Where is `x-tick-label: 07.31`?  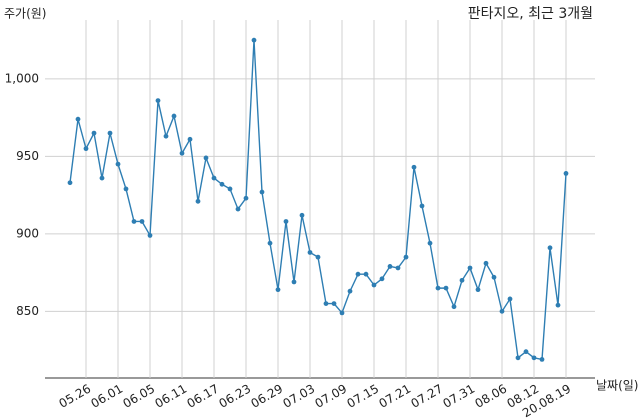
x-tick-label: 07.31 is located at coordinates (458, 396).